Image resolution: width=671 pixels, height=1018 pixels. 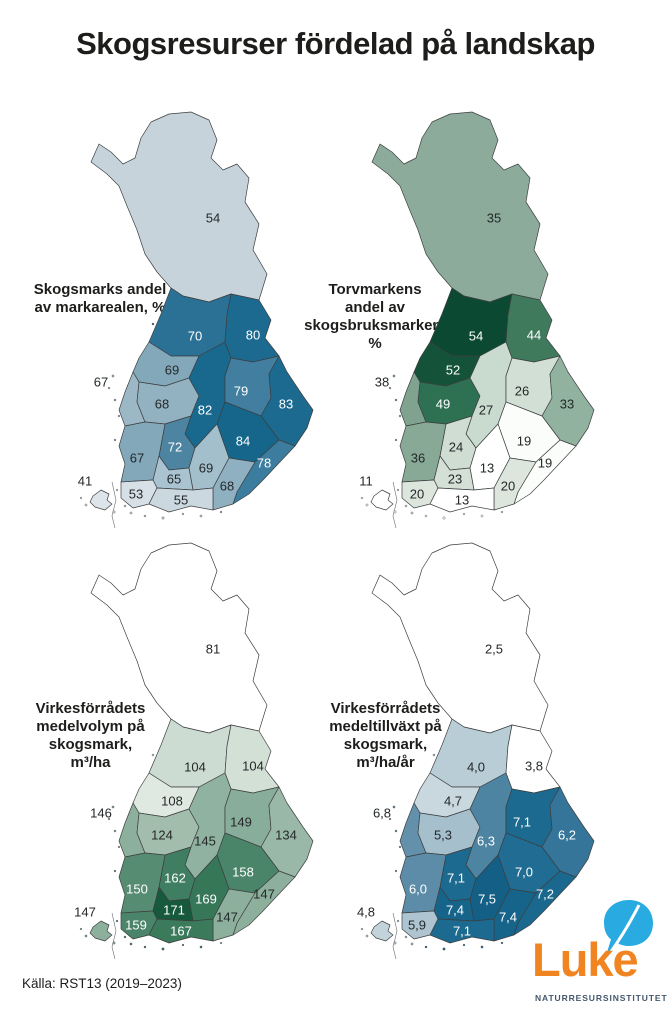 What do you see at coordinates (241, 391) in the screenshot?
I see `value-label-north-savo: 79` at bounding box center [241, 391].